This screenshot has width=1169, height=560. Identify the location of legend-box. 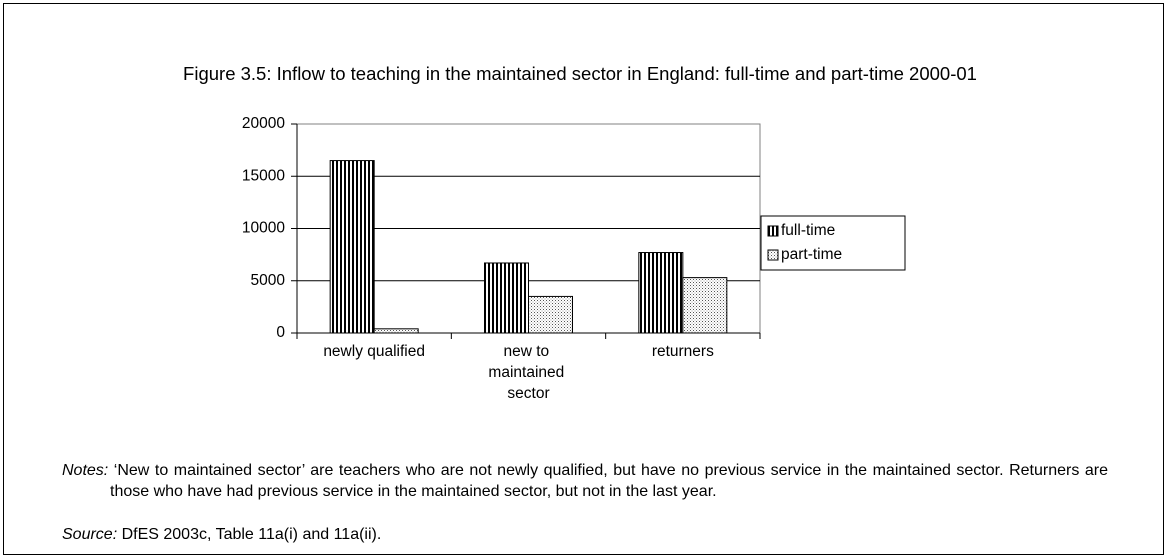
(833, 243).